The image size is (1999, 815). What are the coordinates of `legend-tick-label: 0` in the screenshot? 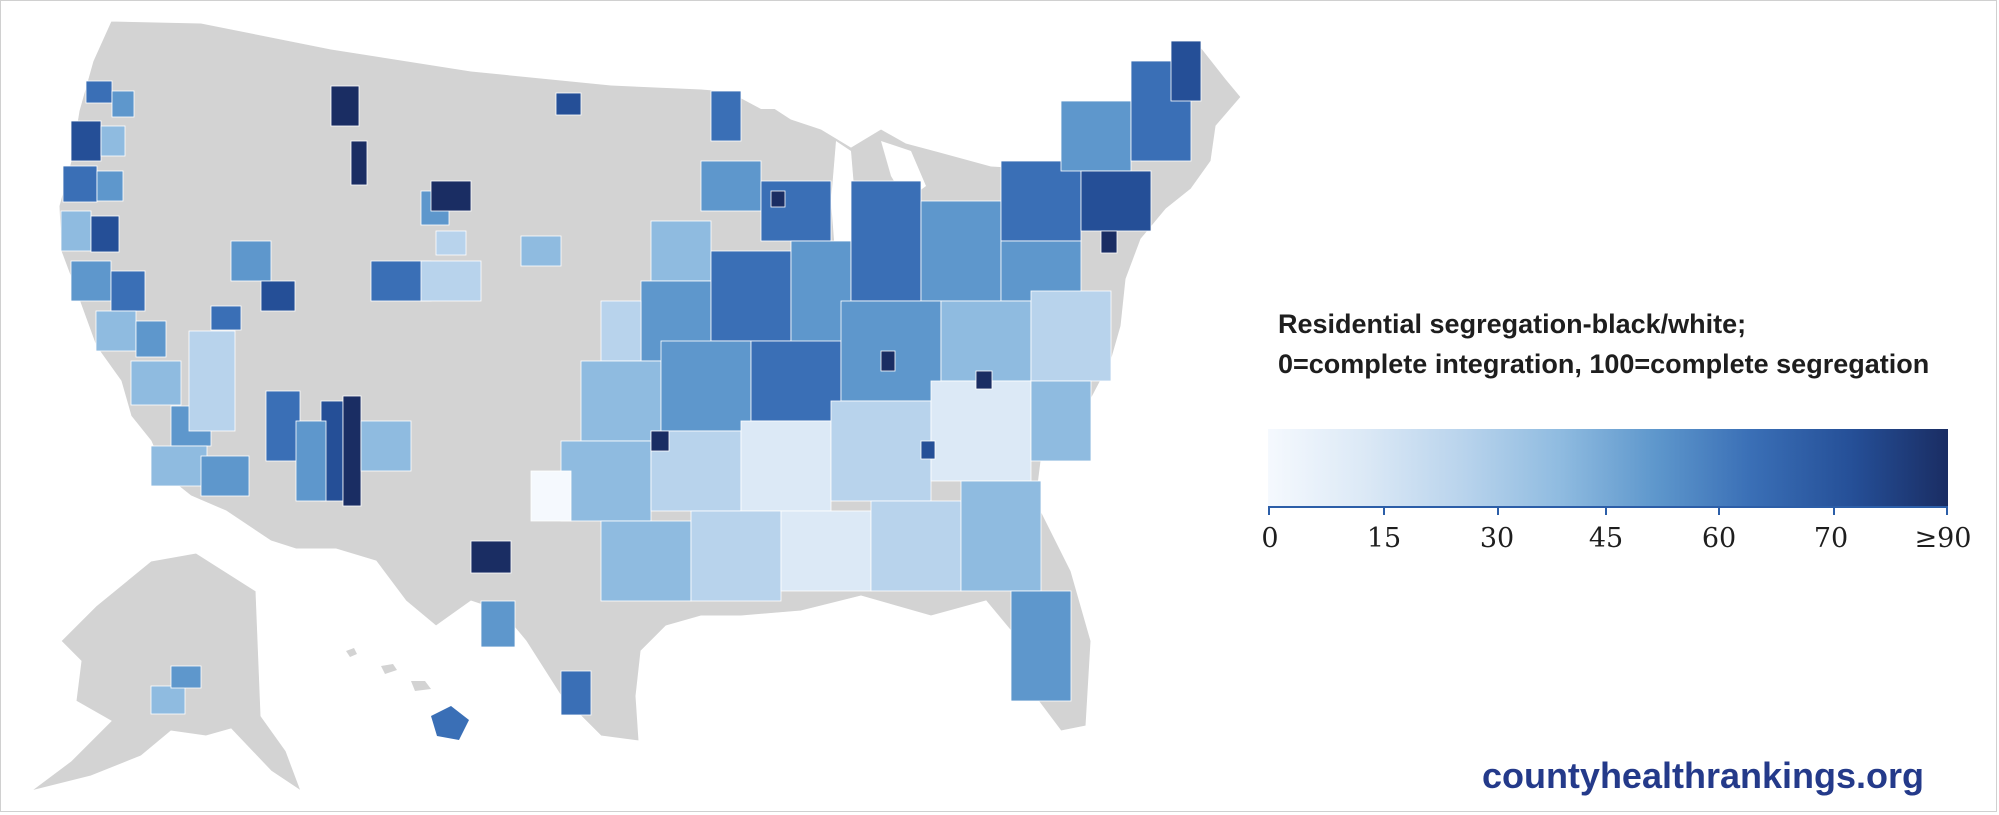 It's located at (1270, 538).